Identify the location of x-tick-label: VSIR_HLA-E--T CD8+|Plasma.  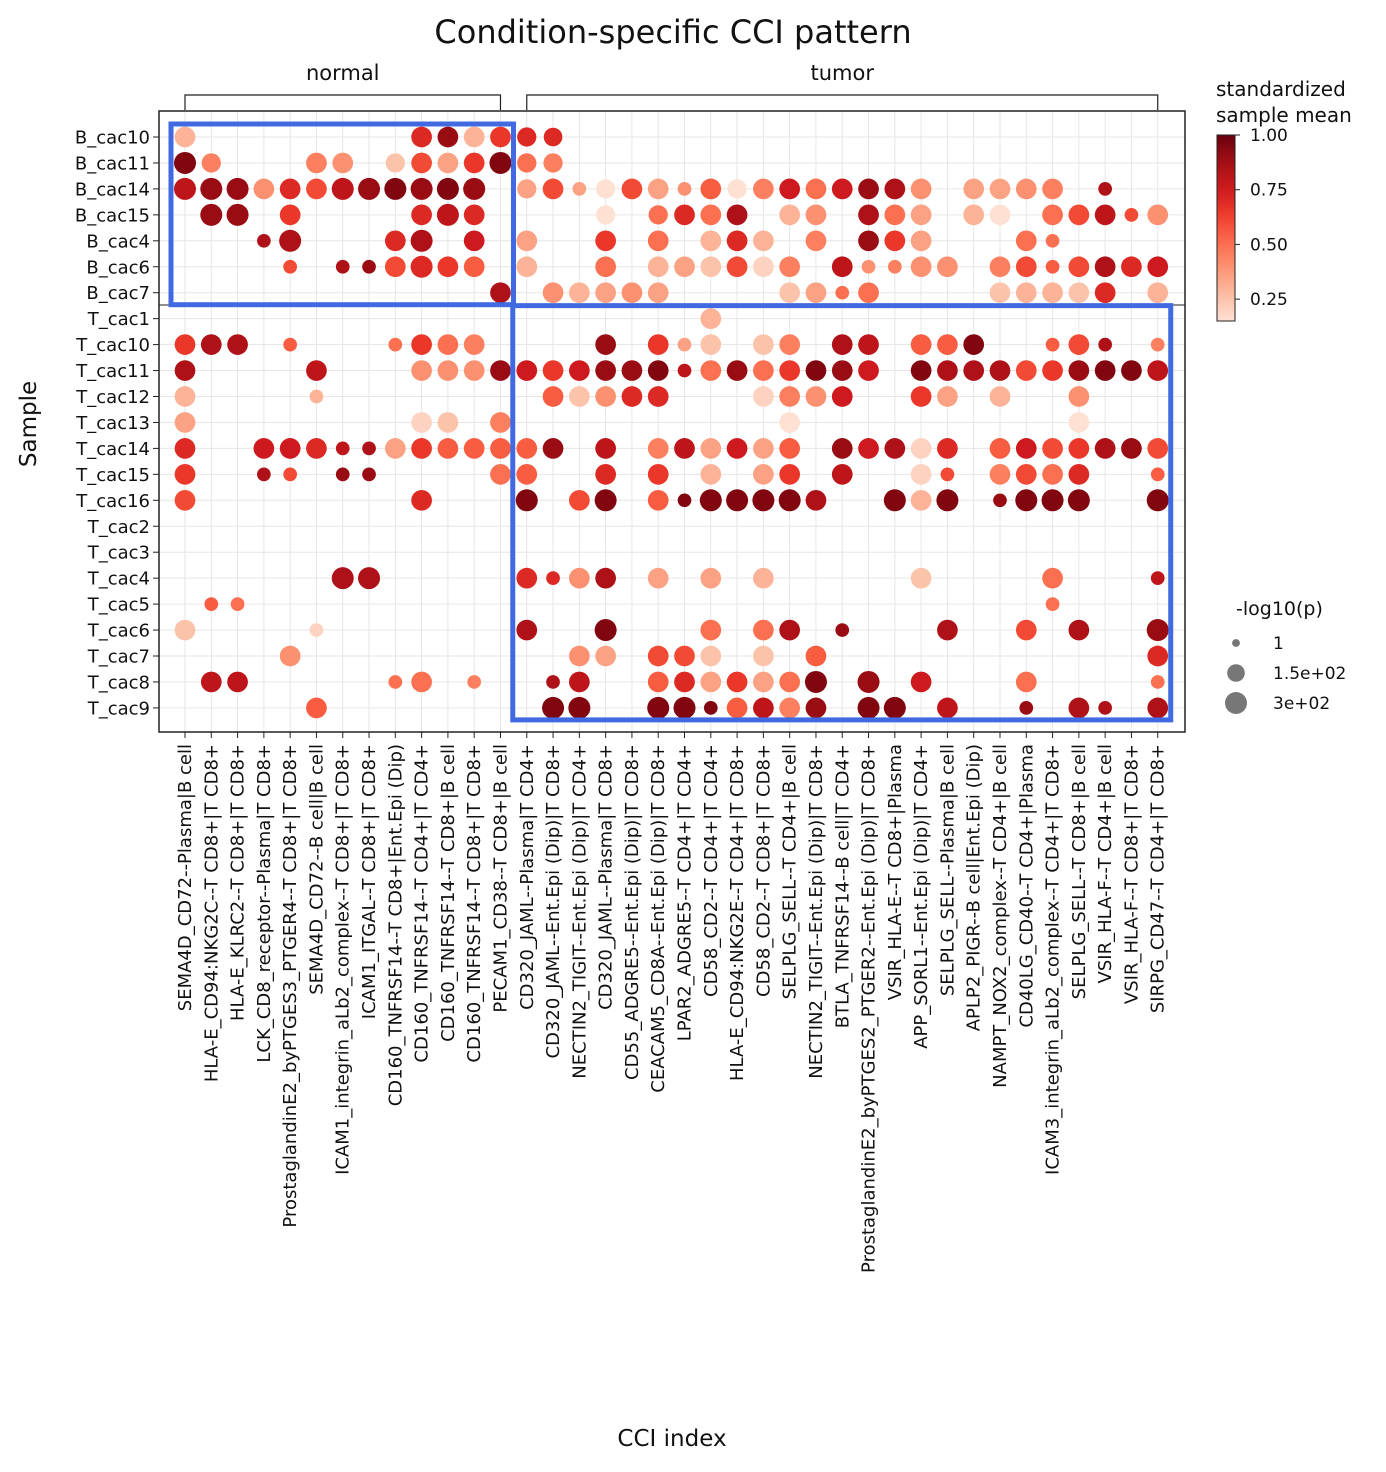
(895, 872).